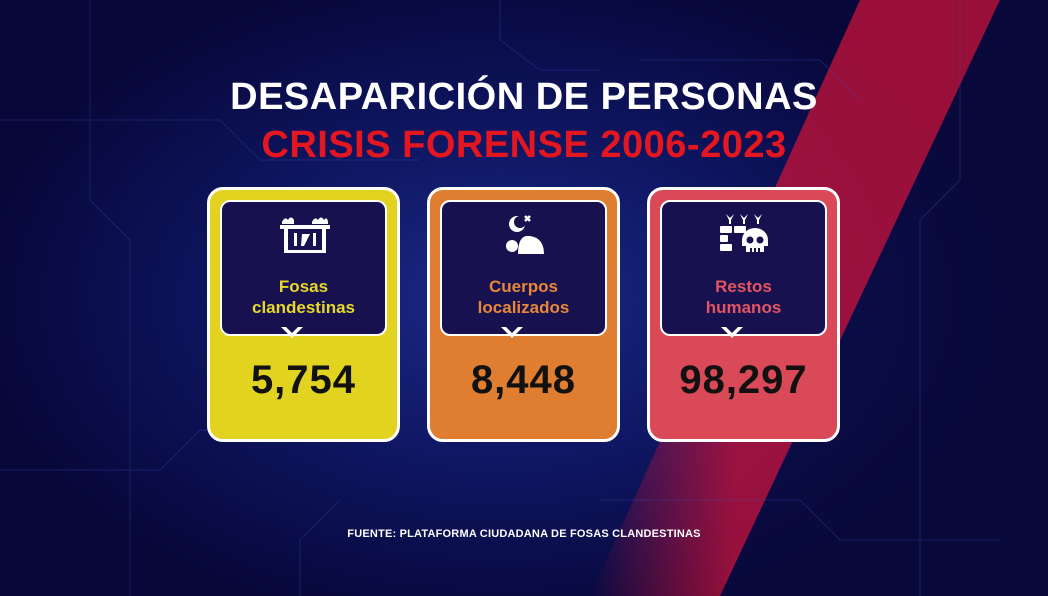 Image resolution: width=1048 pixels, height=596 pixels. Describe the element at coordinates (743, 268) in the screenshot. I see `card-header-panel: Restos humanos` at that location.